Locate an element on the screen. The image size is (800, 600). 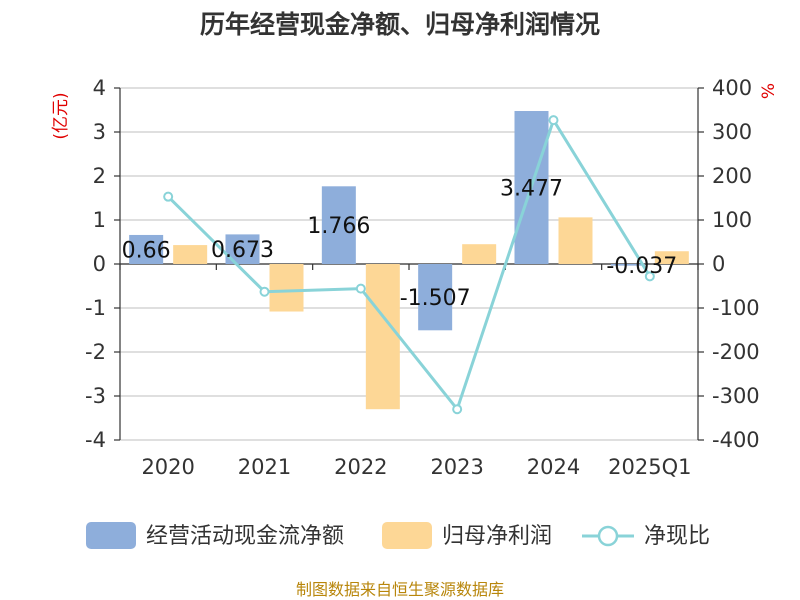
right-tick-label: -100 is located at coordinates (736, 308).